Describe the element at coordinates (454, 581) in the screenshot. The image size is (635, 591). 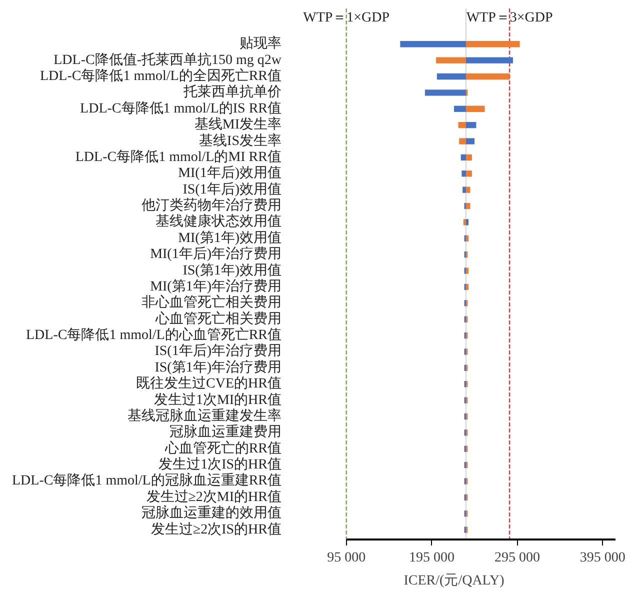
I see `x-axis-title: ICER/(元/QALY)` at that location.